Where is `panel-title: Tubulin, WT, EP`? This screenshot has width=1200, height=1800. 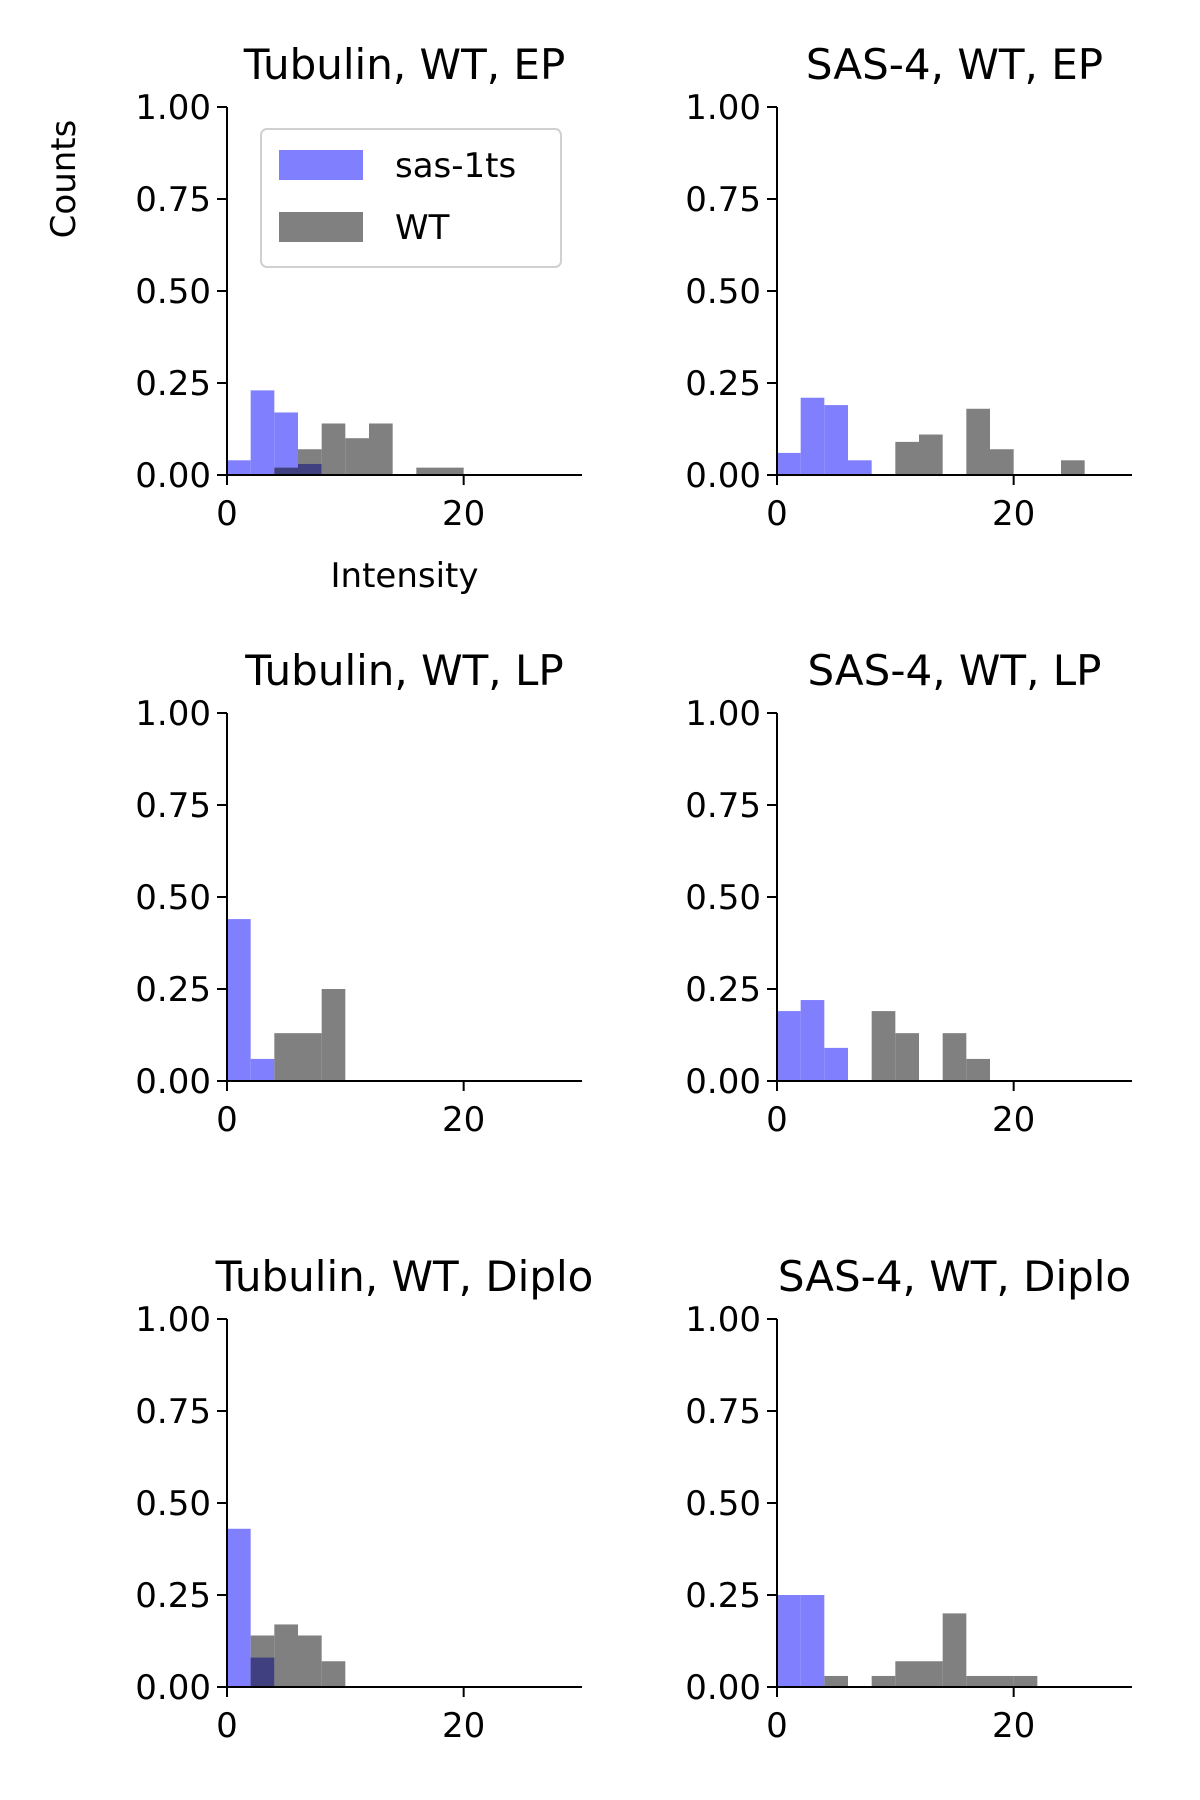 panel-title: Tubulin, WT, EP is located at coordinates (404, 64).